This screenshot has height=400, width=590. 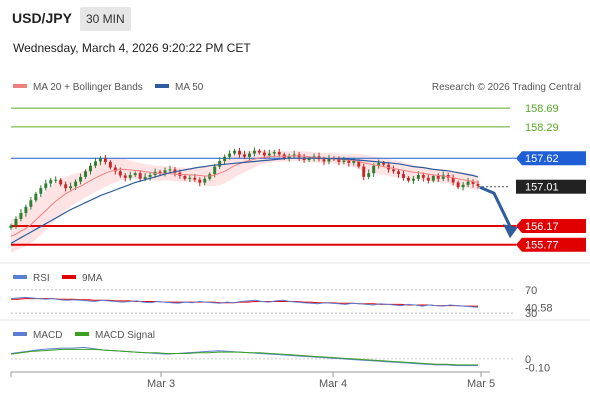 I want to click on rsi-legend-label: RSI, so click(x=41, y=278).